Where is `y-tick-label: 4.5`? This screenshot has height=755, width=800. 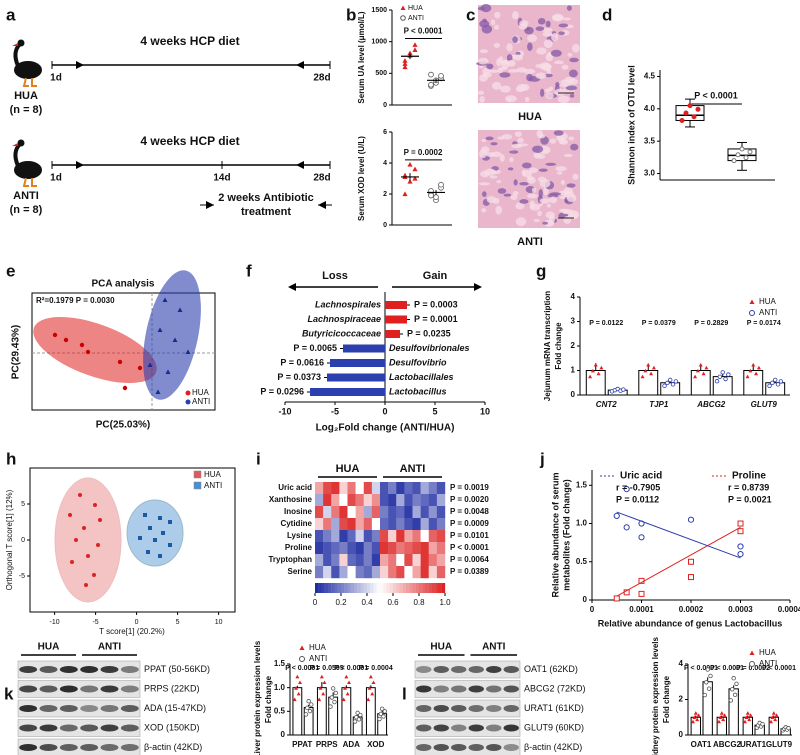 y-tick-label: 4.5 is located at coordinates (650, 76).